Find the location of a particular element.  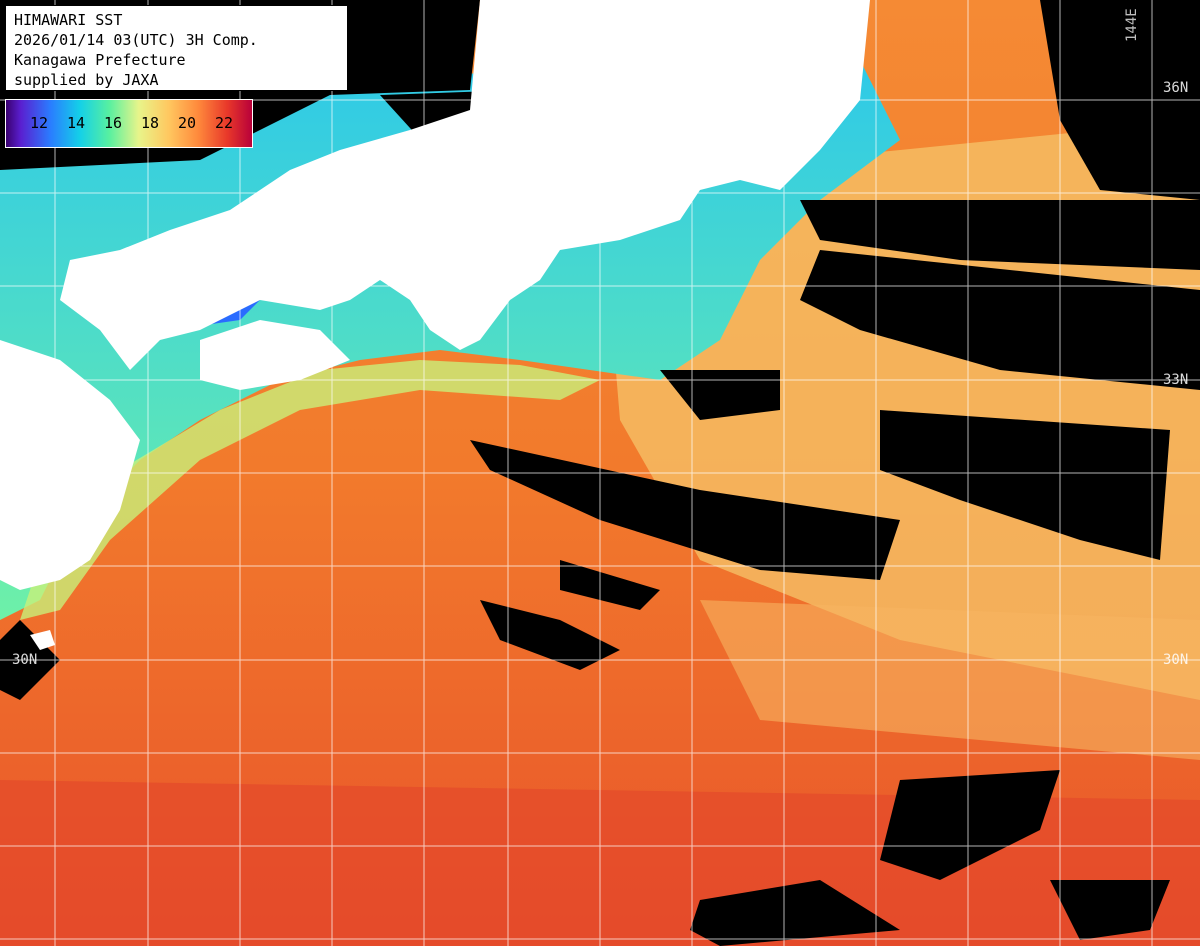

lat-label-36n: 36N is located at coordinates (1176, 88).